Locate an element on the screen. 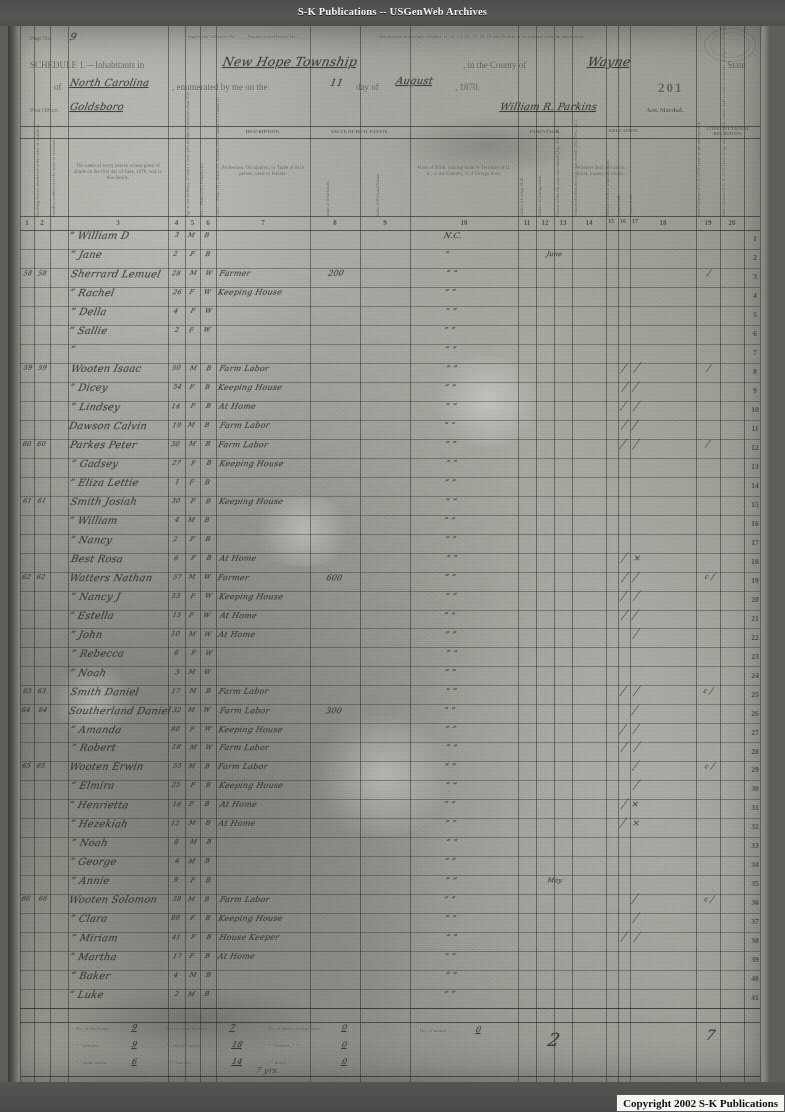 Image resolution: width=785 pixels, height=1112 pixels. row-number-right: 19 is located at coordinates (755, 580).